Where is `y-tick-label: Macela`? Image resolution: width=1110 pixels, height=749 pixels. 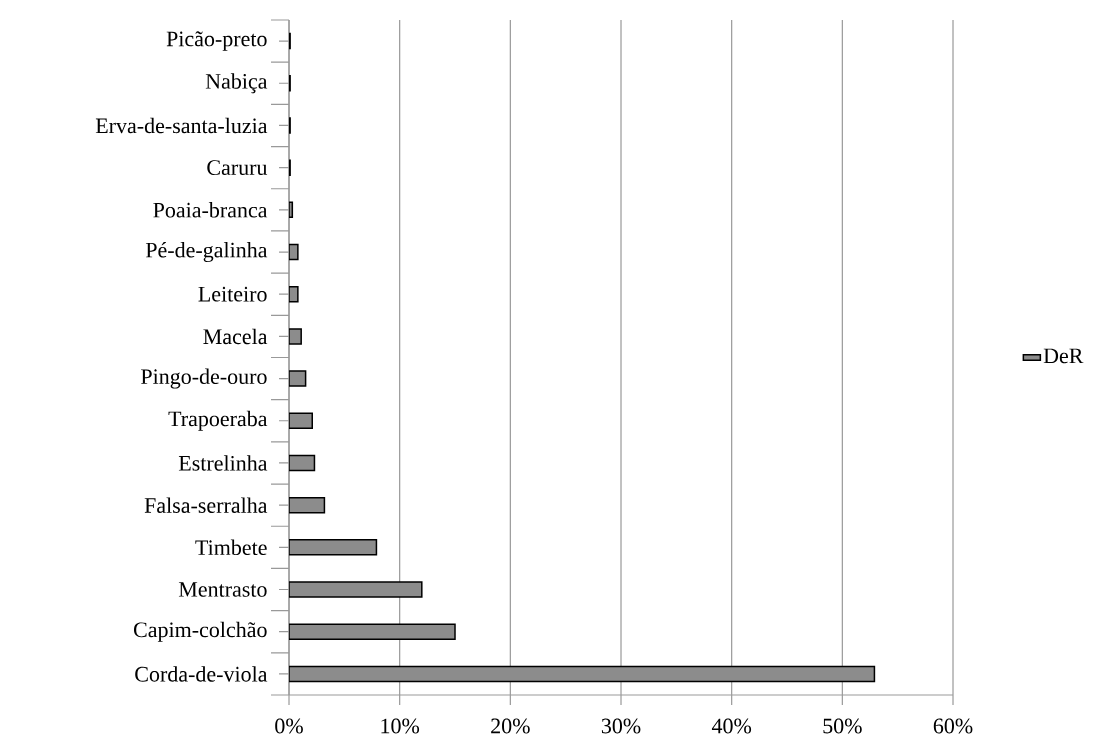
y-tick-label: Macela is located at coordinates (235, 336).